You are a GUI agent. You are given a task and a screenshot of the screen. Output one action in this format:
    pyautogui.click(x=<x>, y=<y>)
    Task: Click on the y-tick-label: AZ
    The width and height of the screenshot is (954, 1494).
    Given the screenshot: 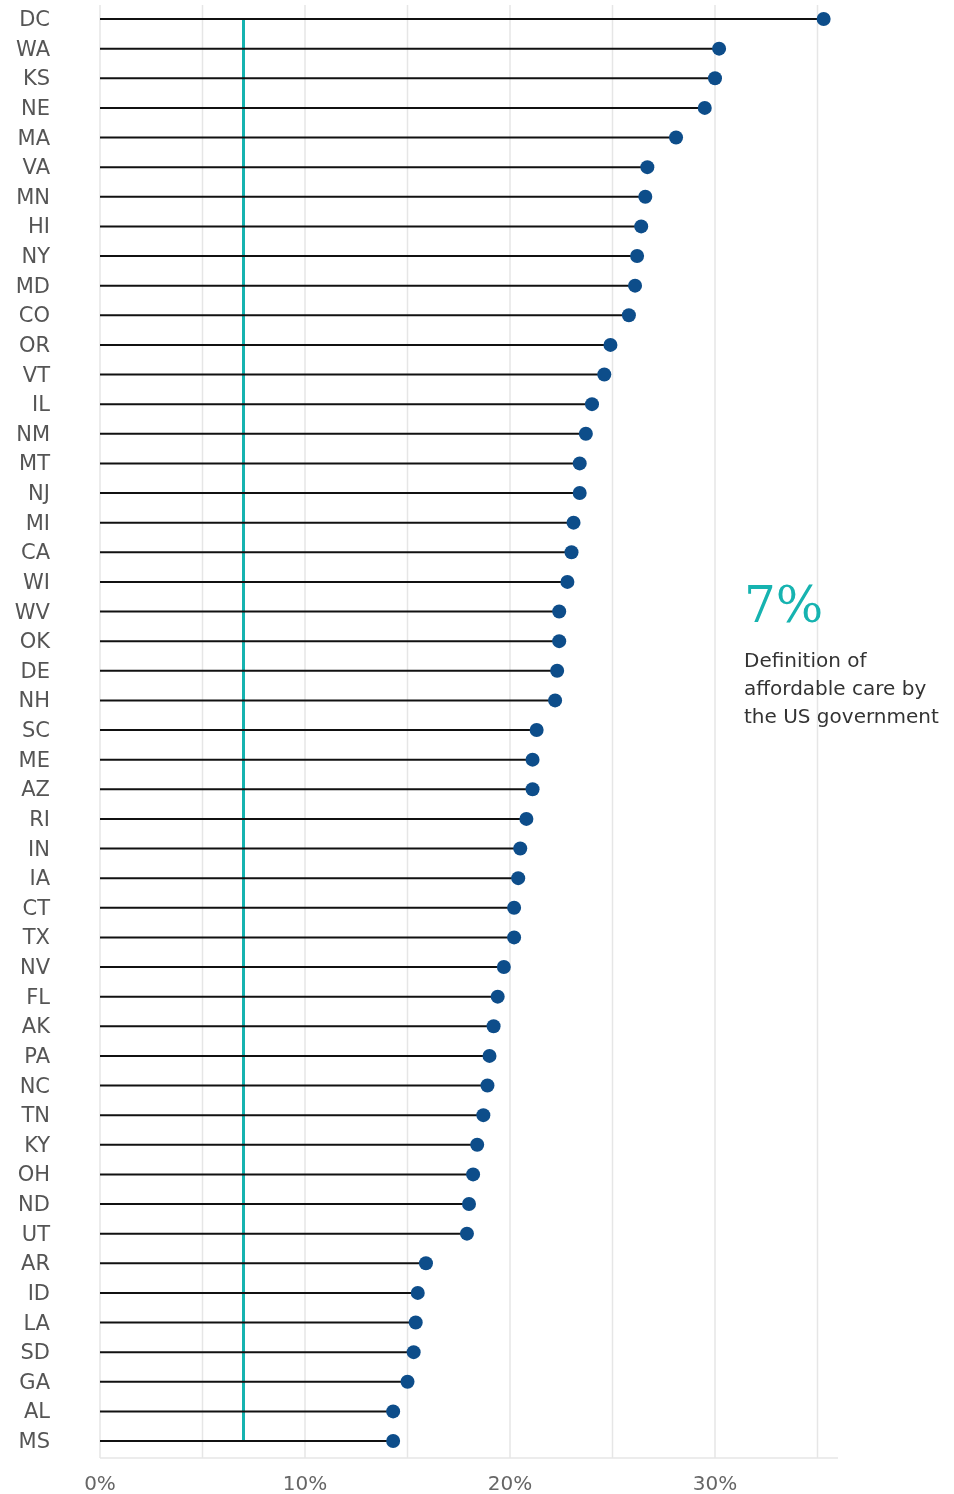 What is the action you would take?
    pyautogui.click(x=35, y=789)
    